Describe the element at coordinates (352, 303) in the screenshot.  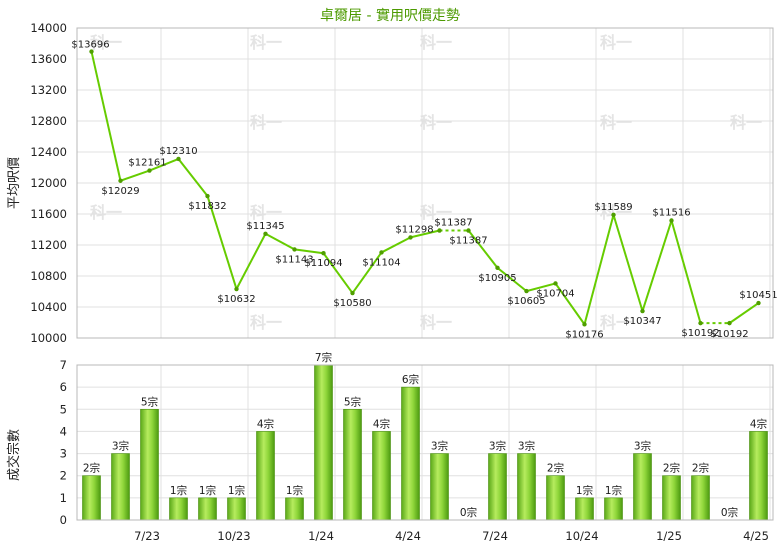
I see `price-data-label: $10580` at that location.